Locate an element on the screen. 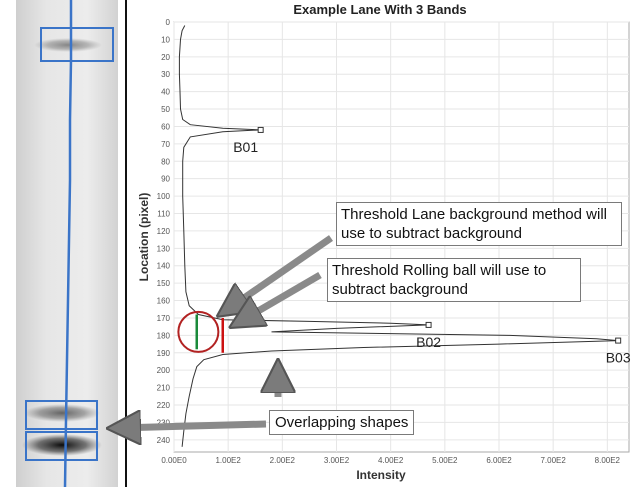 The width and height of the screenshot is (634, 491). x-tick-label: 1.00E2 is located at coordinates (228, 460).